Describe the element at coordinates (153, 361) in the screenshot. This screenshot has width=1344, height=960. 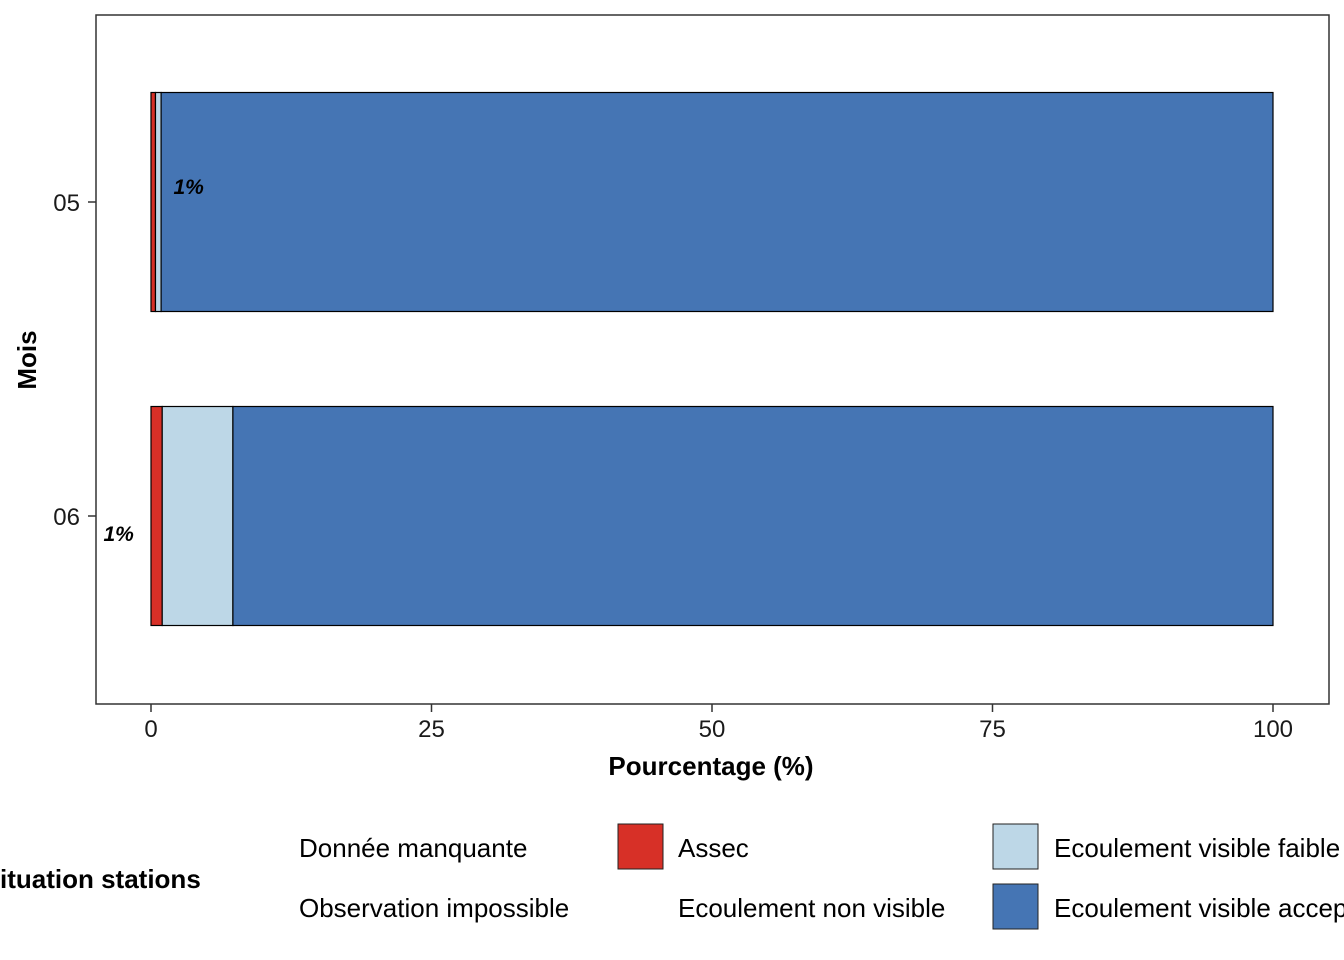
I see `data-labels-layer: 1% 1%` at that location.